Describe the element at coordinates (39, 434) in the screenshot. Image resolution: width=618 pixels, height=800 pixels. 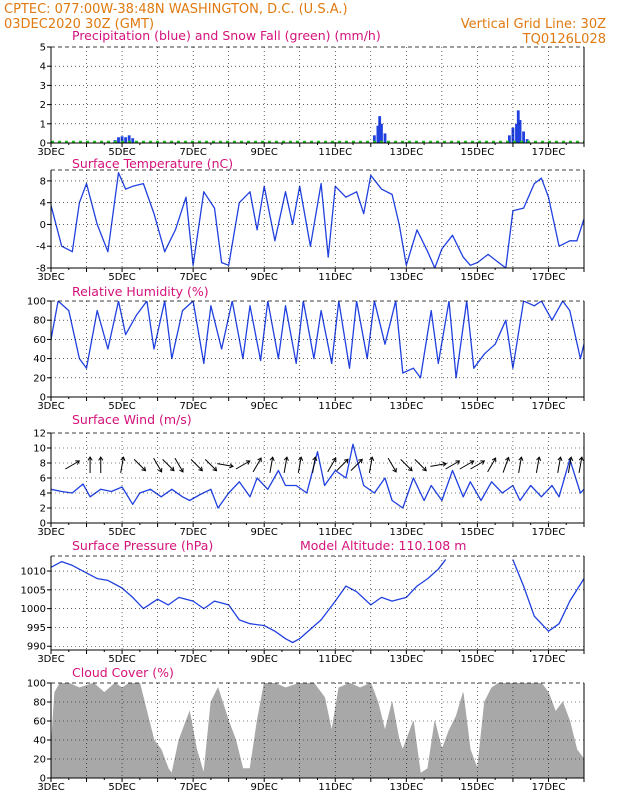
I see `y-tick-label: 12` at that location.